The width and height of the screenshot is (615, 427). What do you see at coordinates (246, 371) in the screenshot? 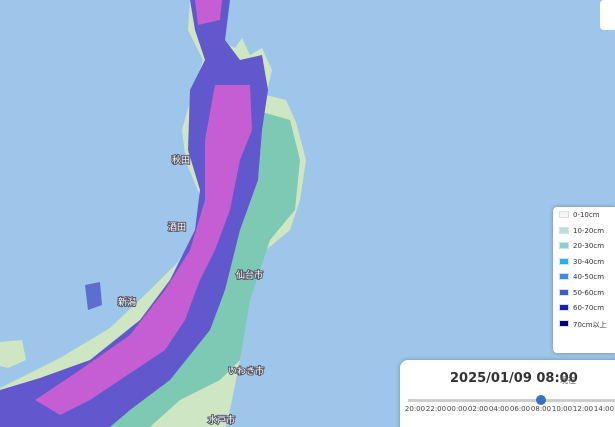
I see `place-label: いわき市` at bounding box center [246, 371].